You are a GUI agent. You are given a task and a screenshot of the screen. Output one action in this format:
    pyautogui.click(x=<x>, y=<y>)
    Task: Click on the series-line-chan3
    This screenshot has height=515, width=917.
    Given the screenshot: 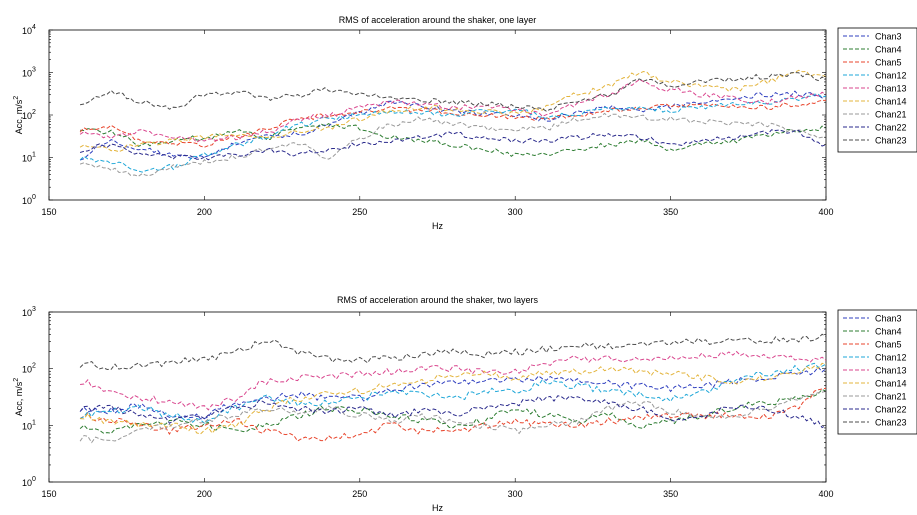 What is the action you would take?
    pyautogui.click(x=452, y=125)
    